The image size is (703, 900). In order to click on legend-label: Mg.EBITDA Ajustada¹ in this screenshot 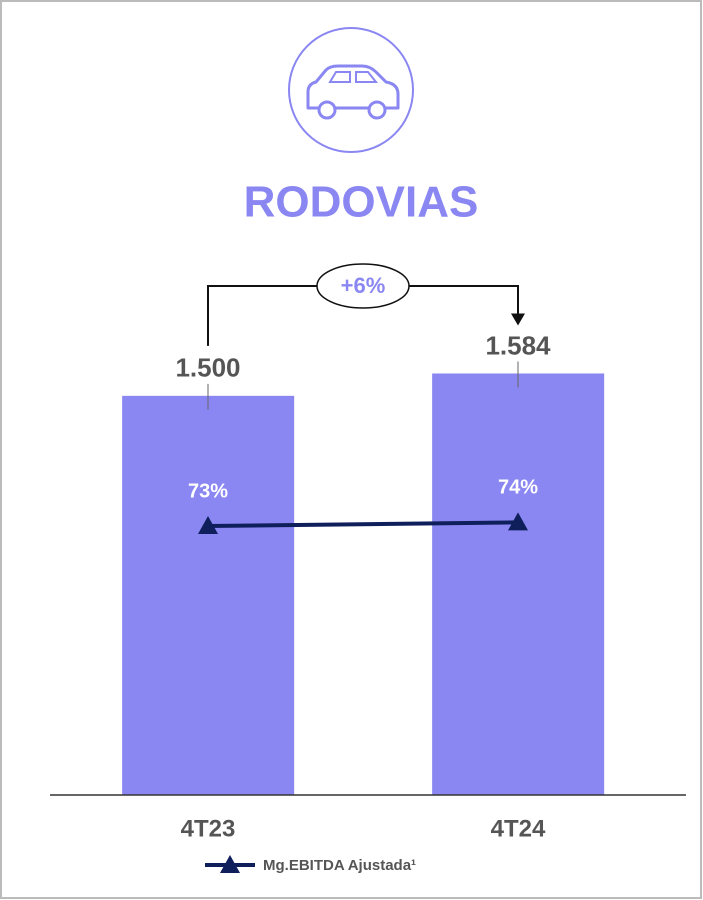, I will do `click(339, 865)`.